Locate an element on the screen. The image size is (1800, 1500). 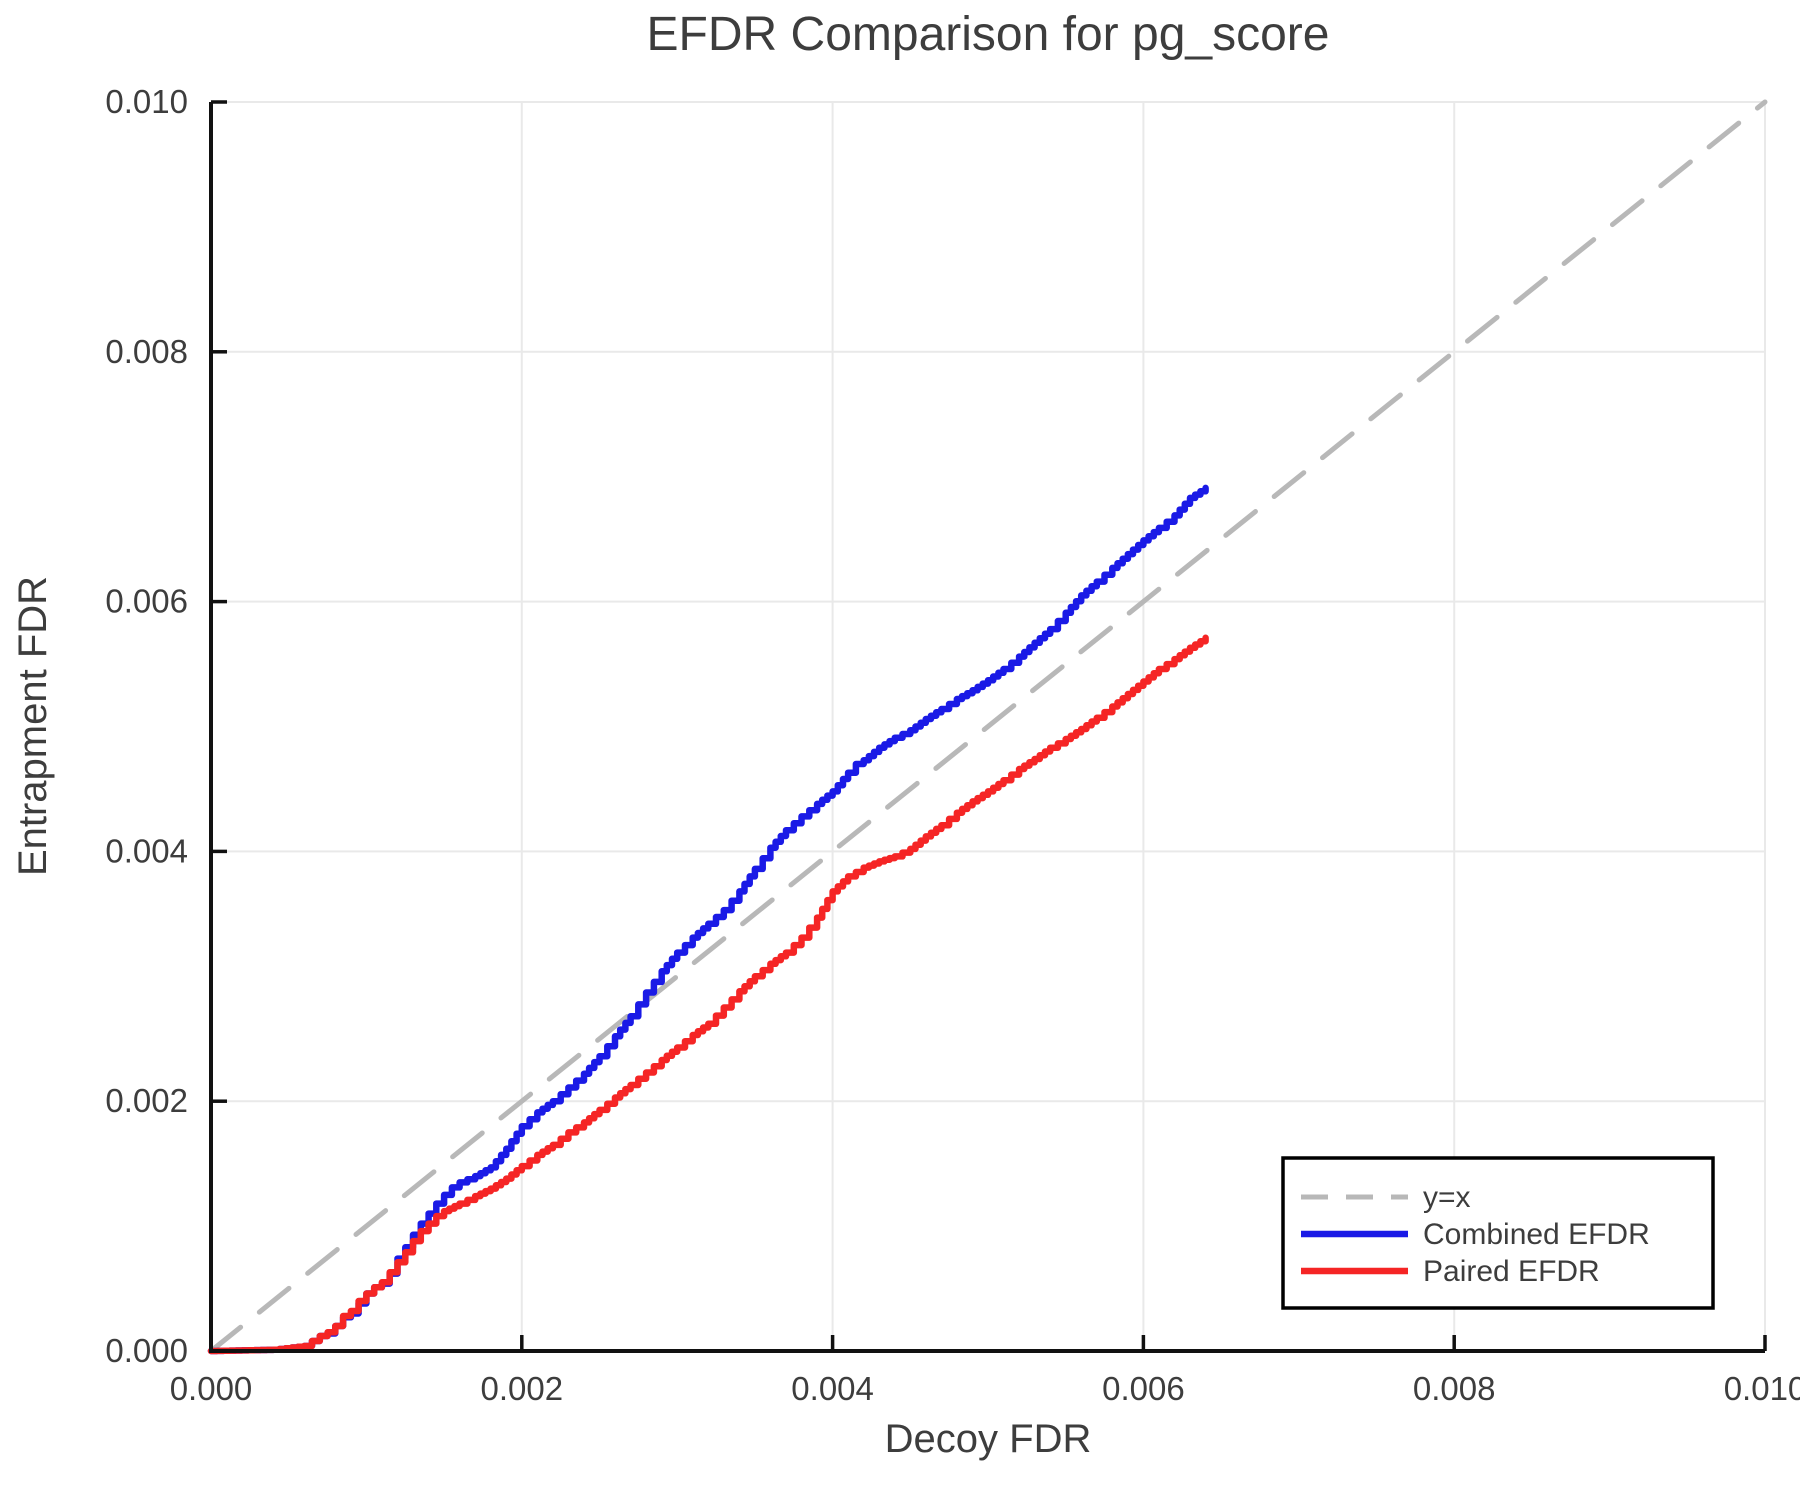
x-tick-label: 0.000 is located at coordinates (211, 1388).